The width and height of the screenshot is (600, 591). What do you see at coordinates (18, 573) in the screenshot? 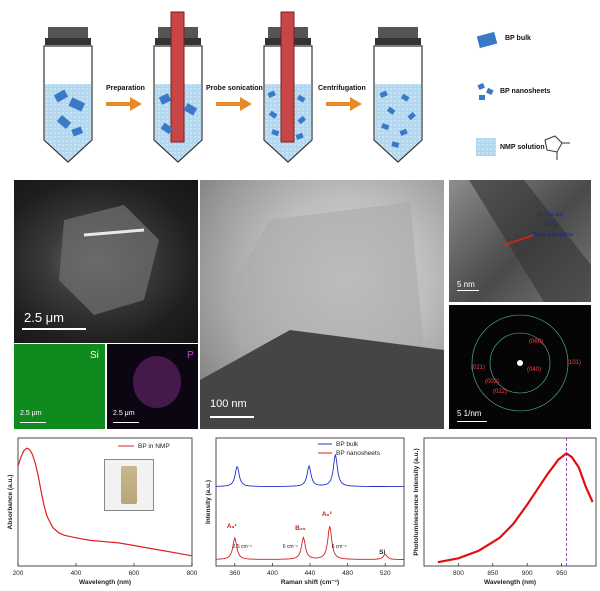
I see `x-tick-label: 200` at bounding box center [18, 573].